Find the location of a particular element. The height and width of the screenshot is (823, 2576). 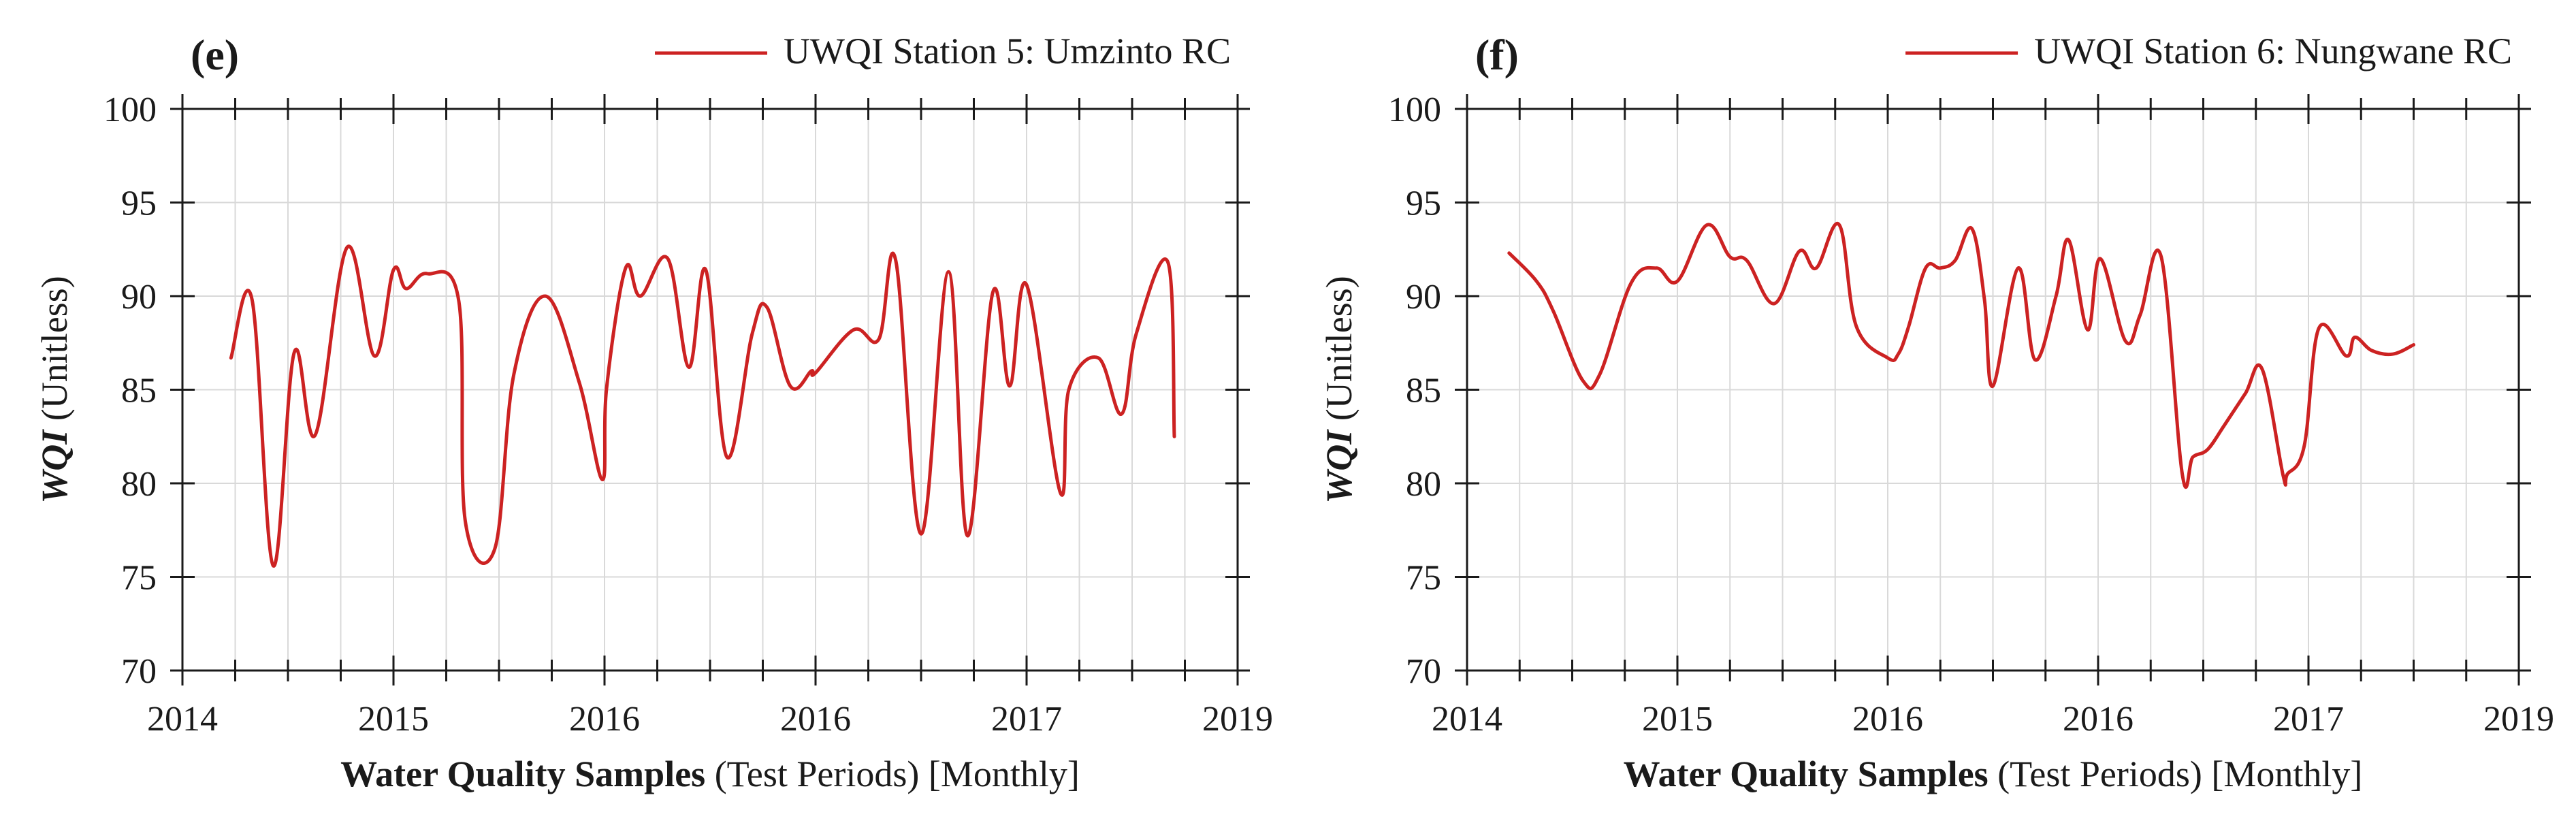

legend-label: UWQI Station 5: Umzinto RC is located at coordinates (1007, 51).